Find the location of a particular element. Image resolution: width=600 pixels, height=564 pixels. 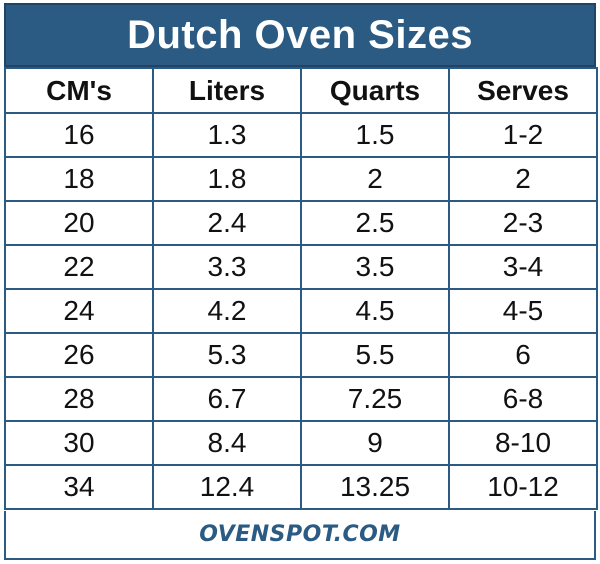

title-bar: Dutch Oven Sizes is located at coordinates (300, 35).